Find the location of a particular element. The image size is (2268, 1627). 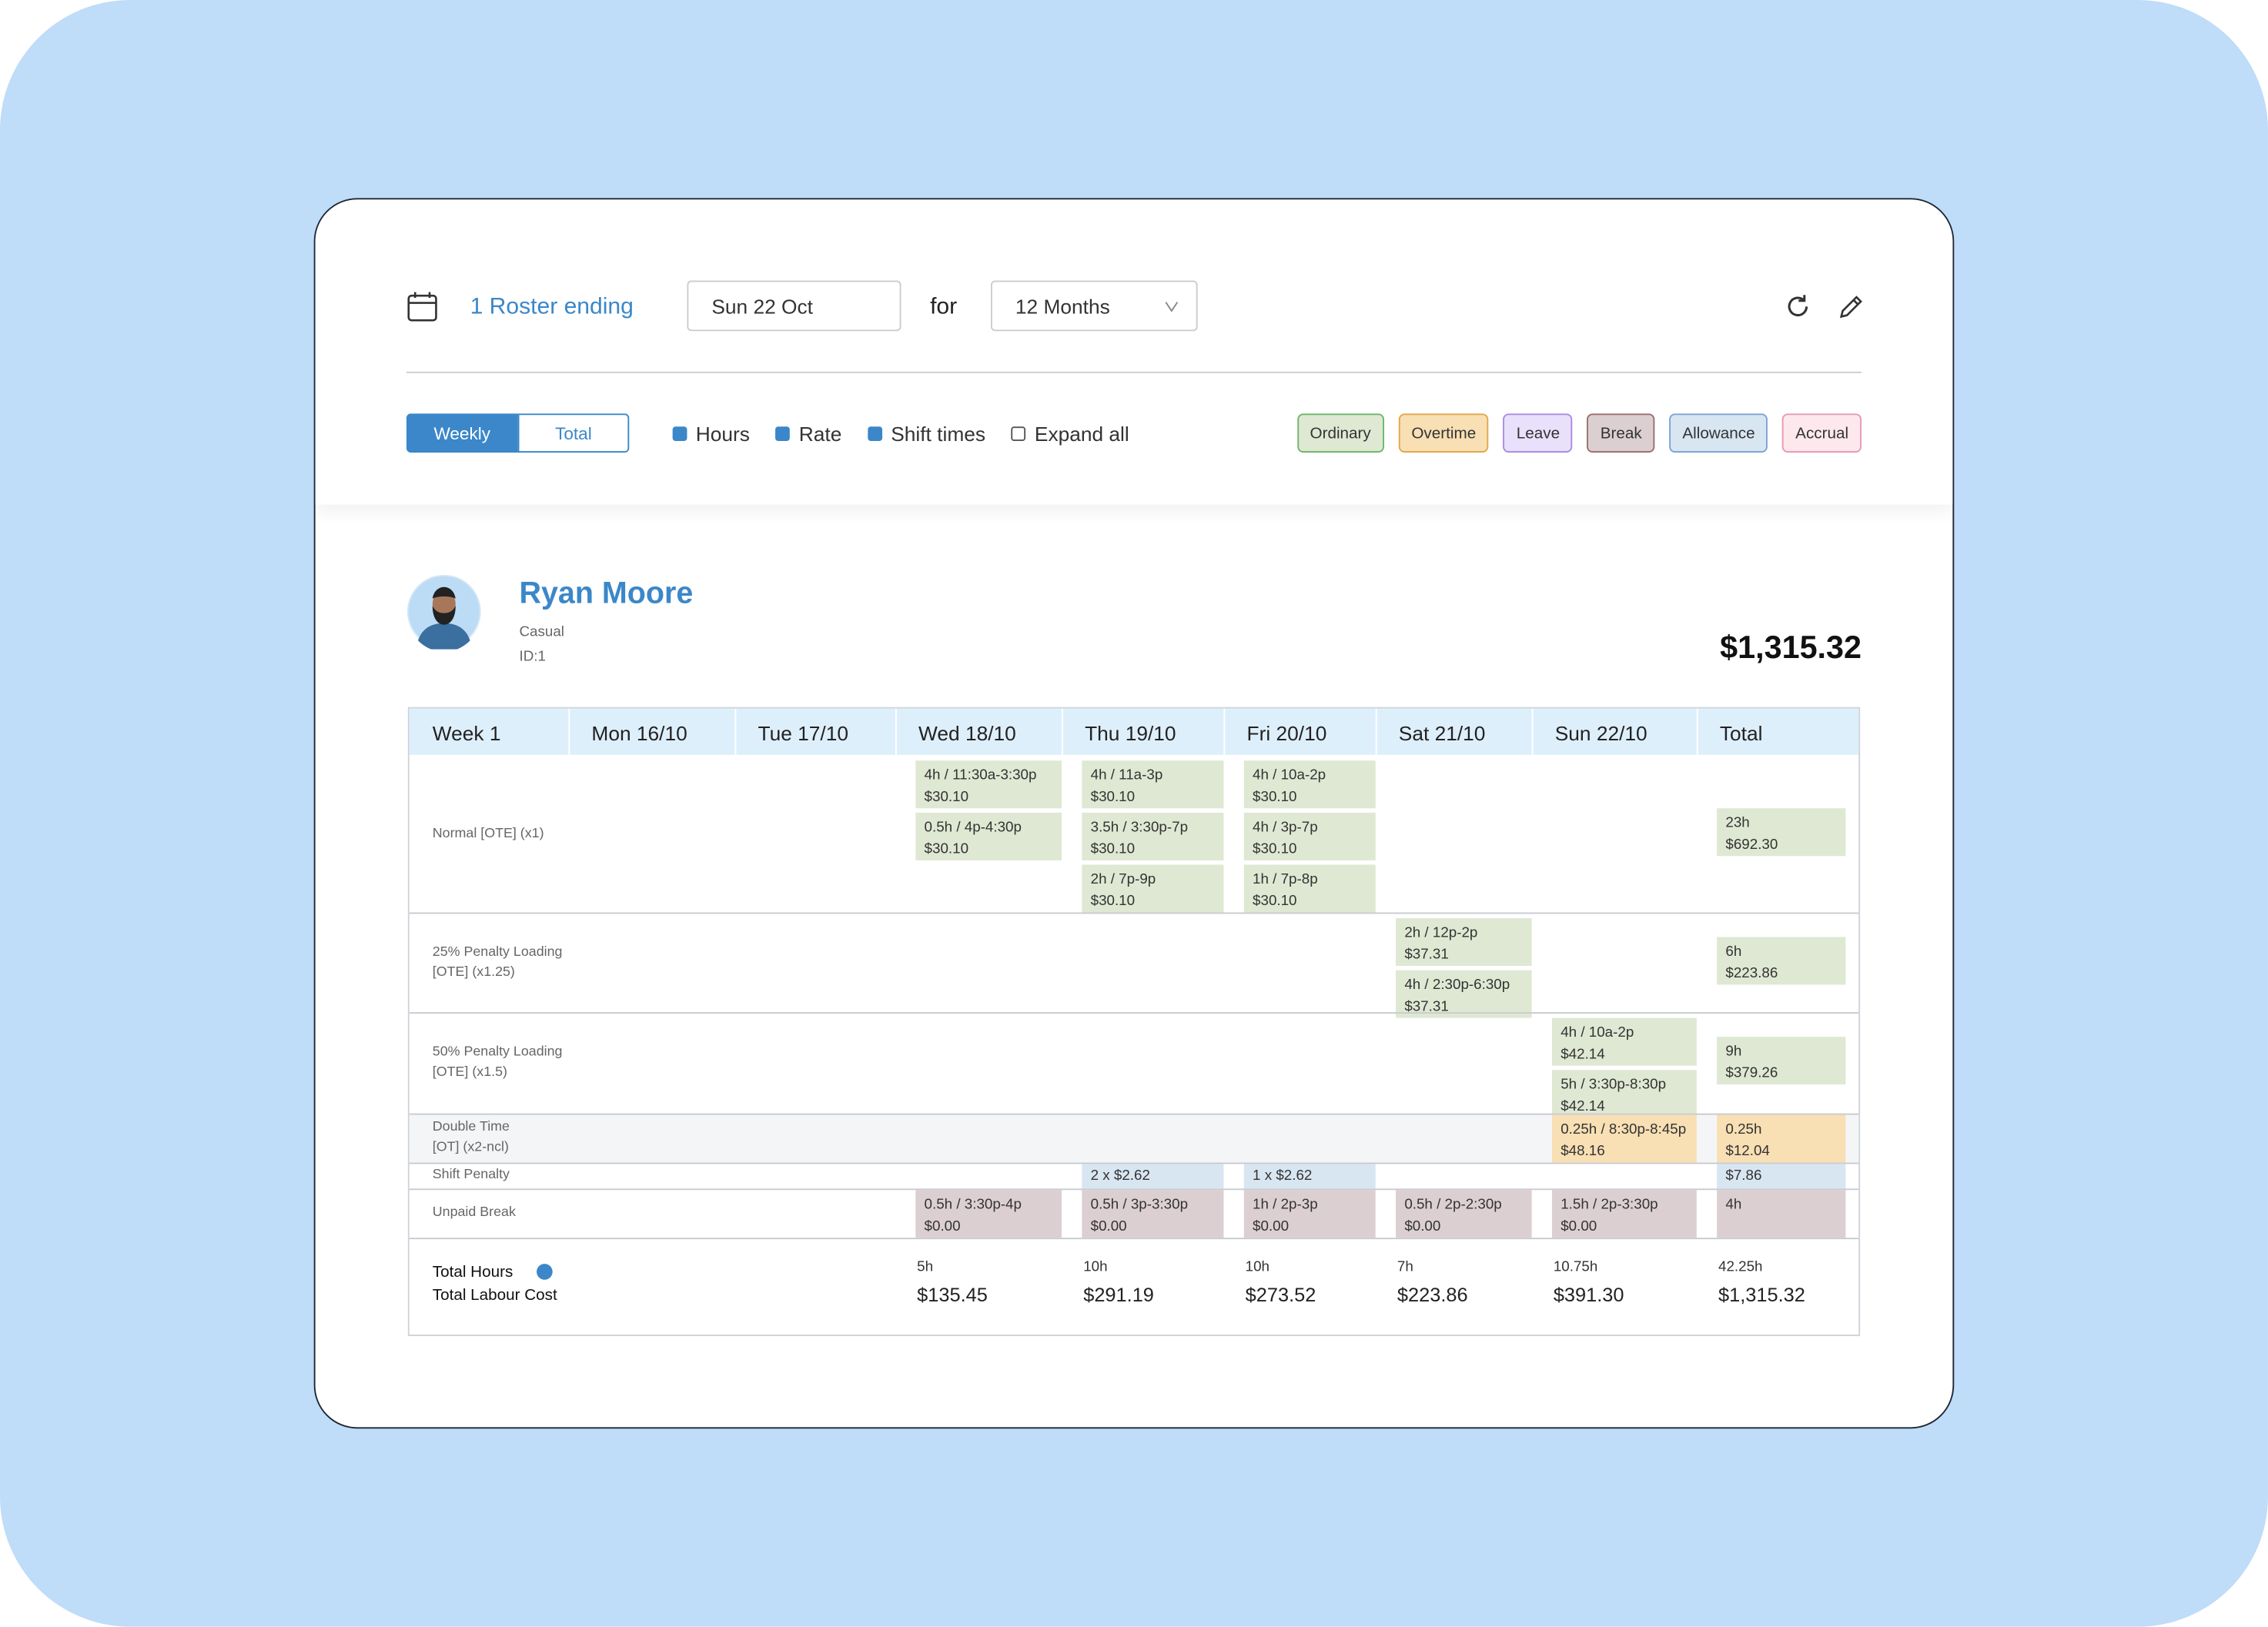

shift-chip: 0.25h / 8:30p-8:45p $48.16 is located at coordinates (1624, 1138).